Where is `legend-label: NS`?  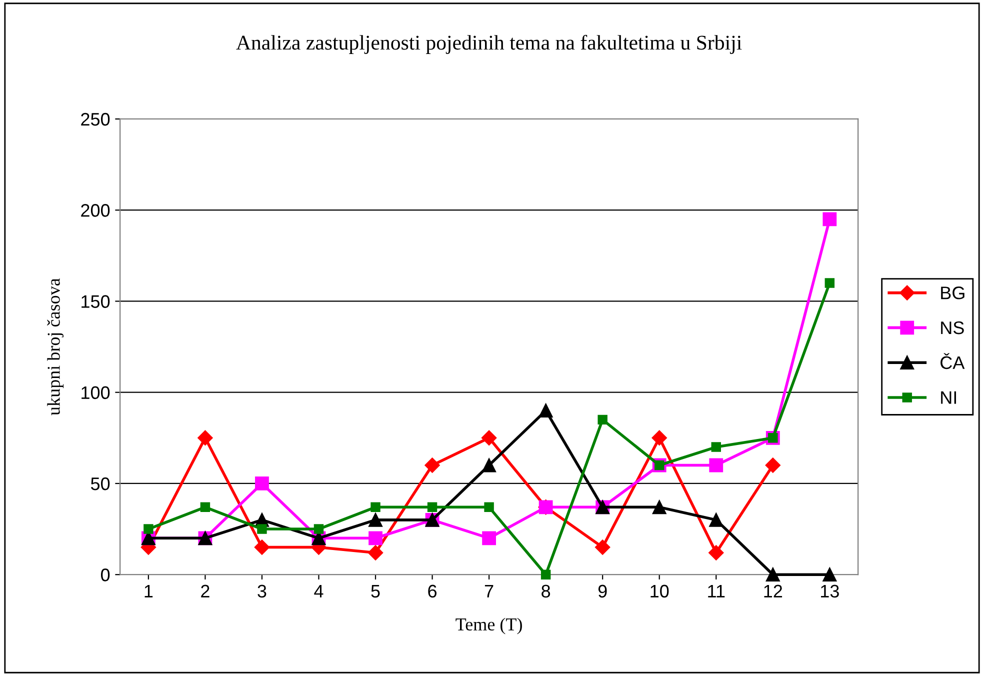
legend-label: NS is located at coordinates (952, 327).